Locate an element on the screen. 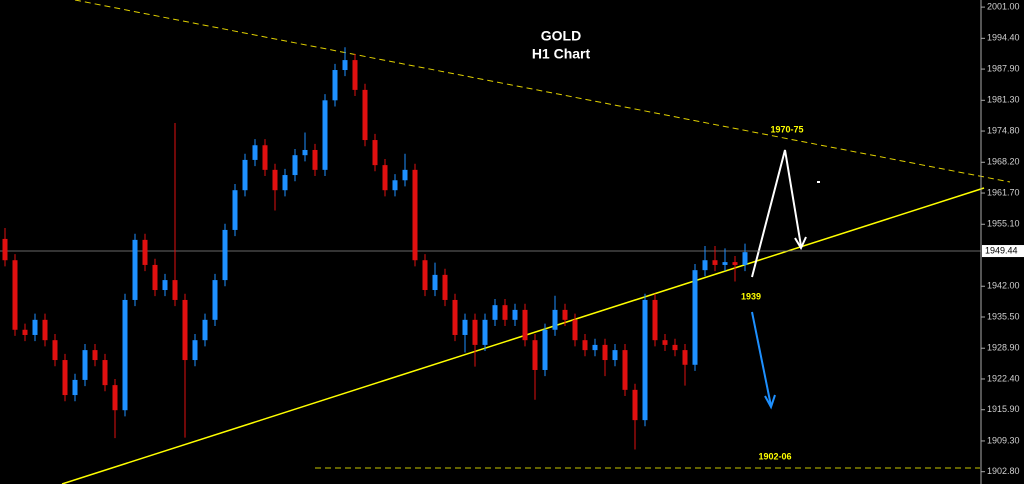  y-tick-label: 1909.30 is located at coordinates (1003, 440).